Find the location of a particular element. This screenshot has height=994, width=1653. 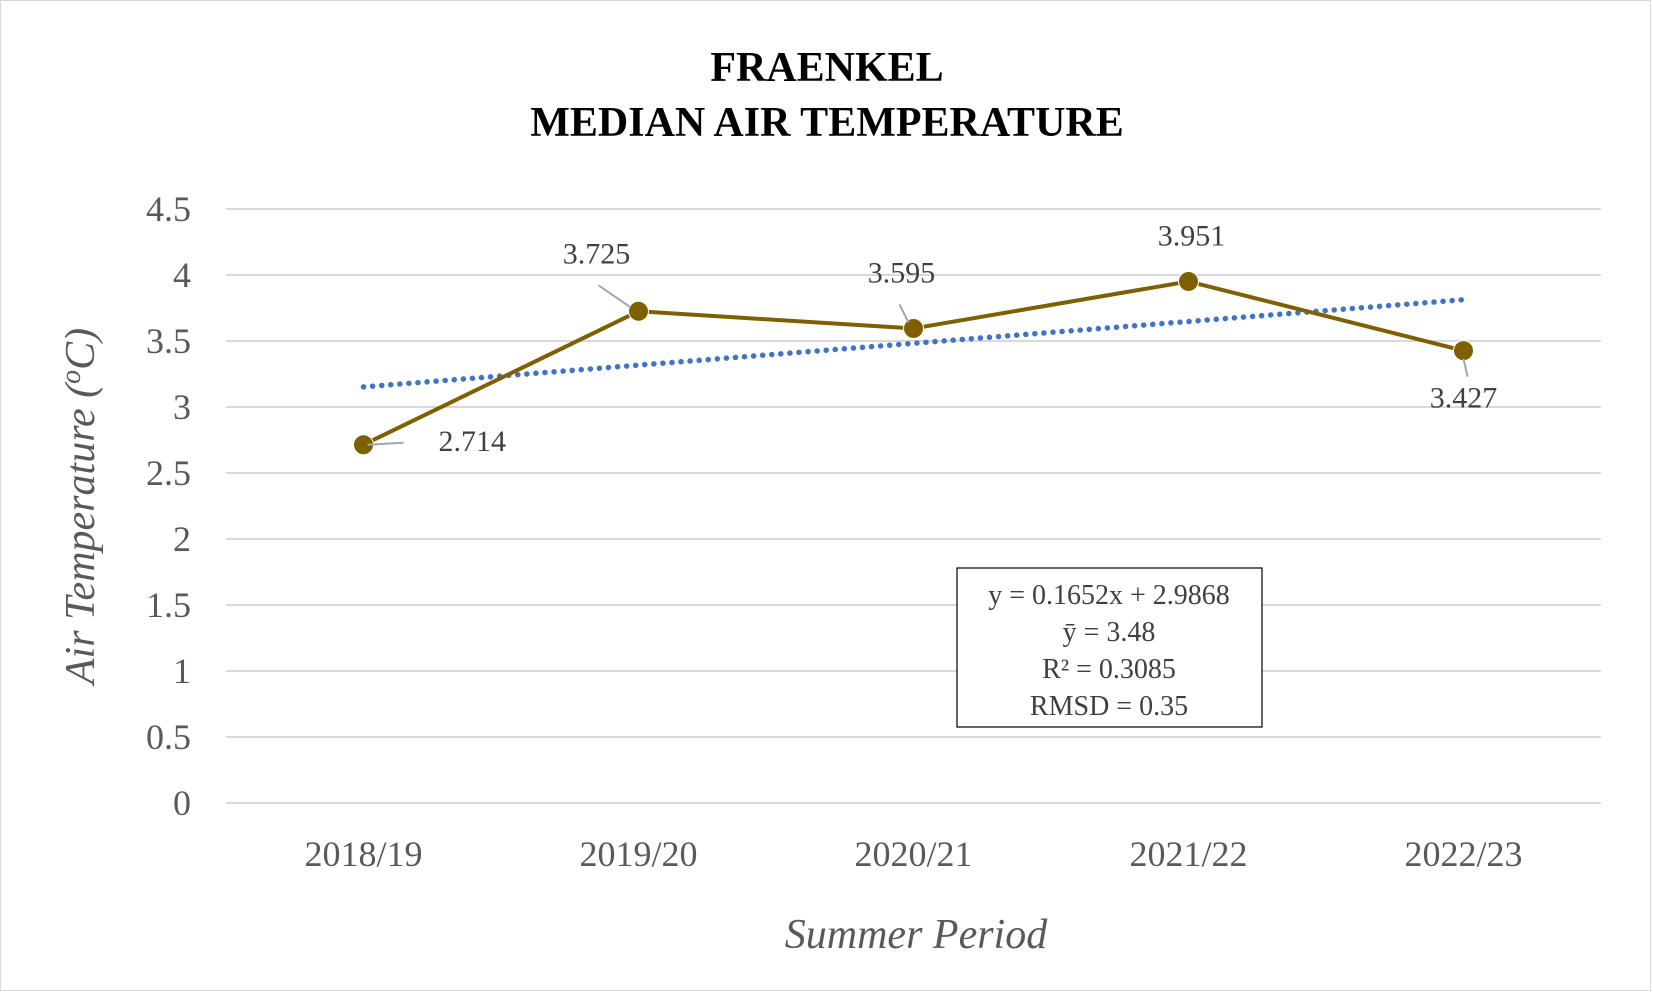

chart-title: FRAENKEL MEDIAN AIR TEMPERATURE is located at coordinates (827, 95).